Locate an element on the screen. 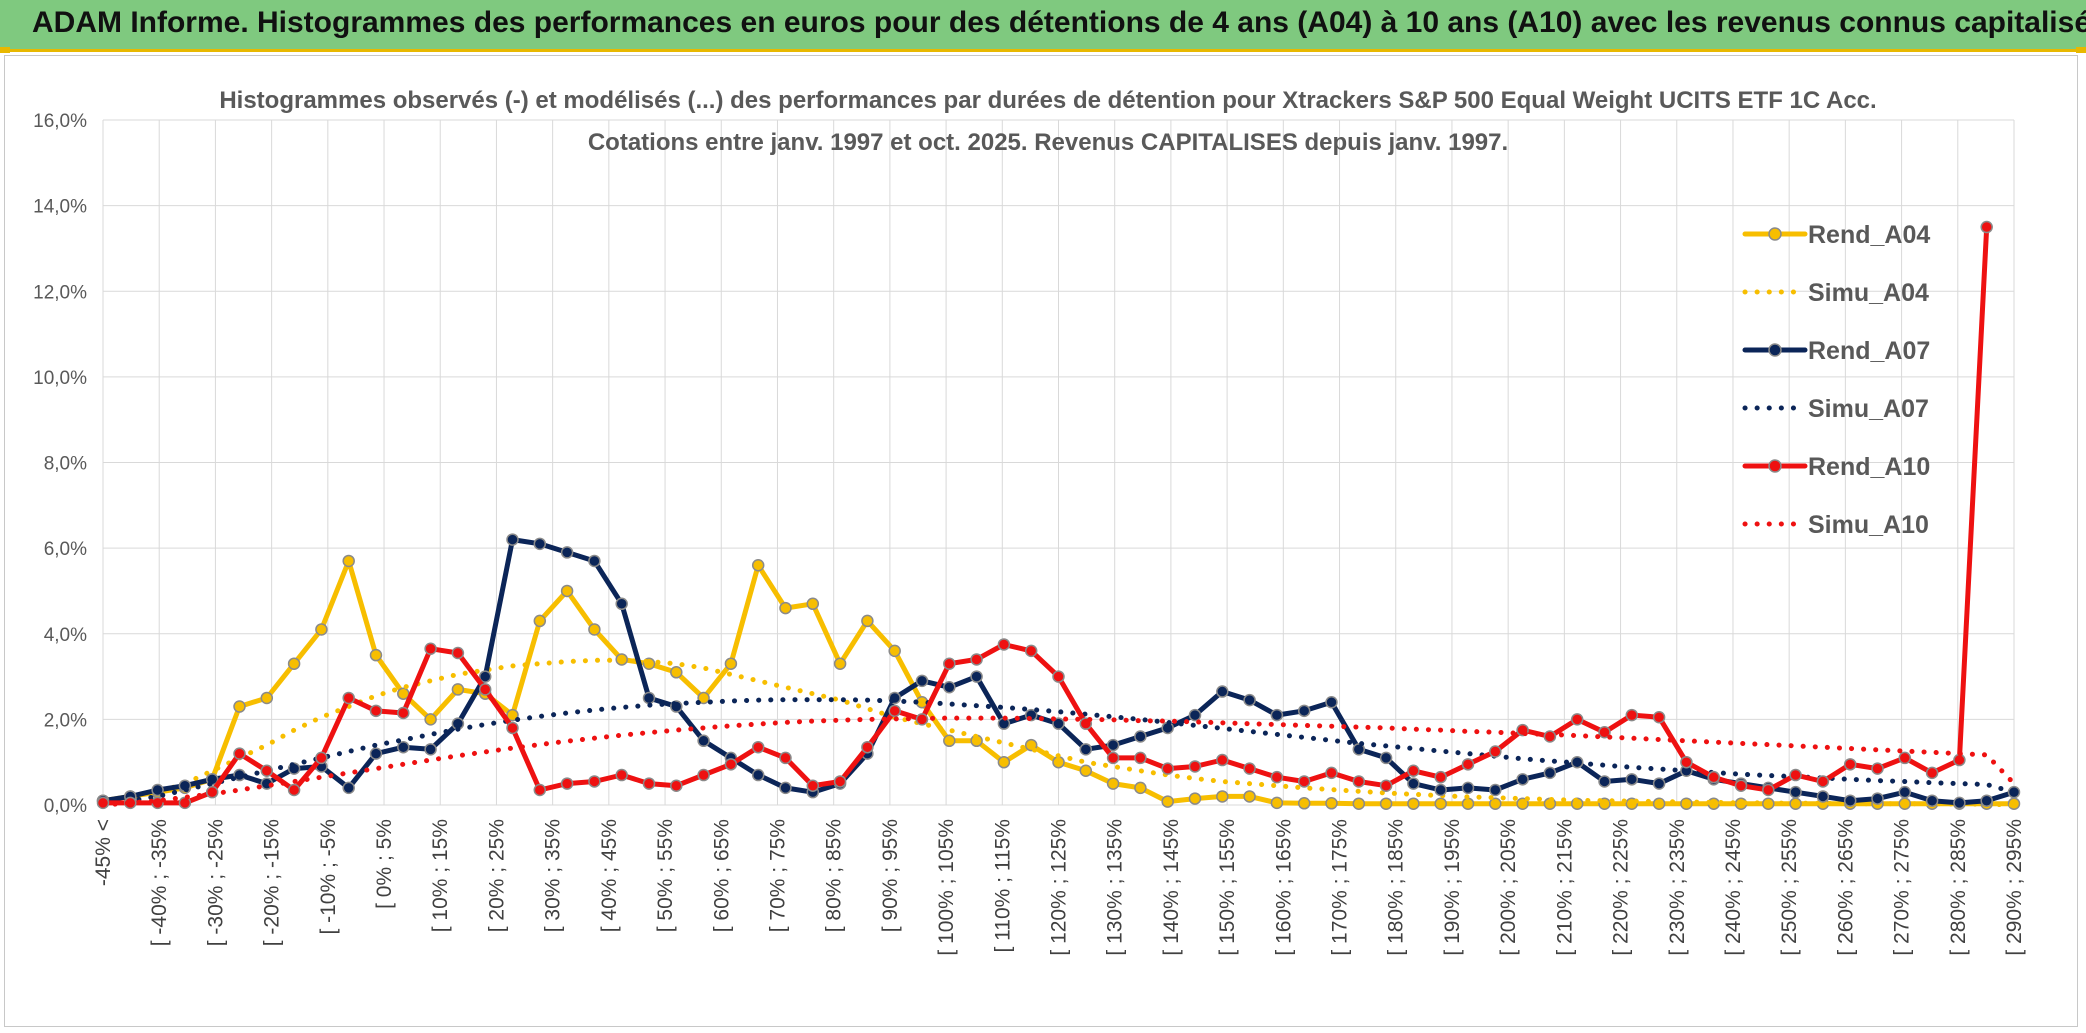 Image resolution: width=2086 pixels, height=1033 pixels. series-line-simu-a10 is located at coordinates (1058, 761).